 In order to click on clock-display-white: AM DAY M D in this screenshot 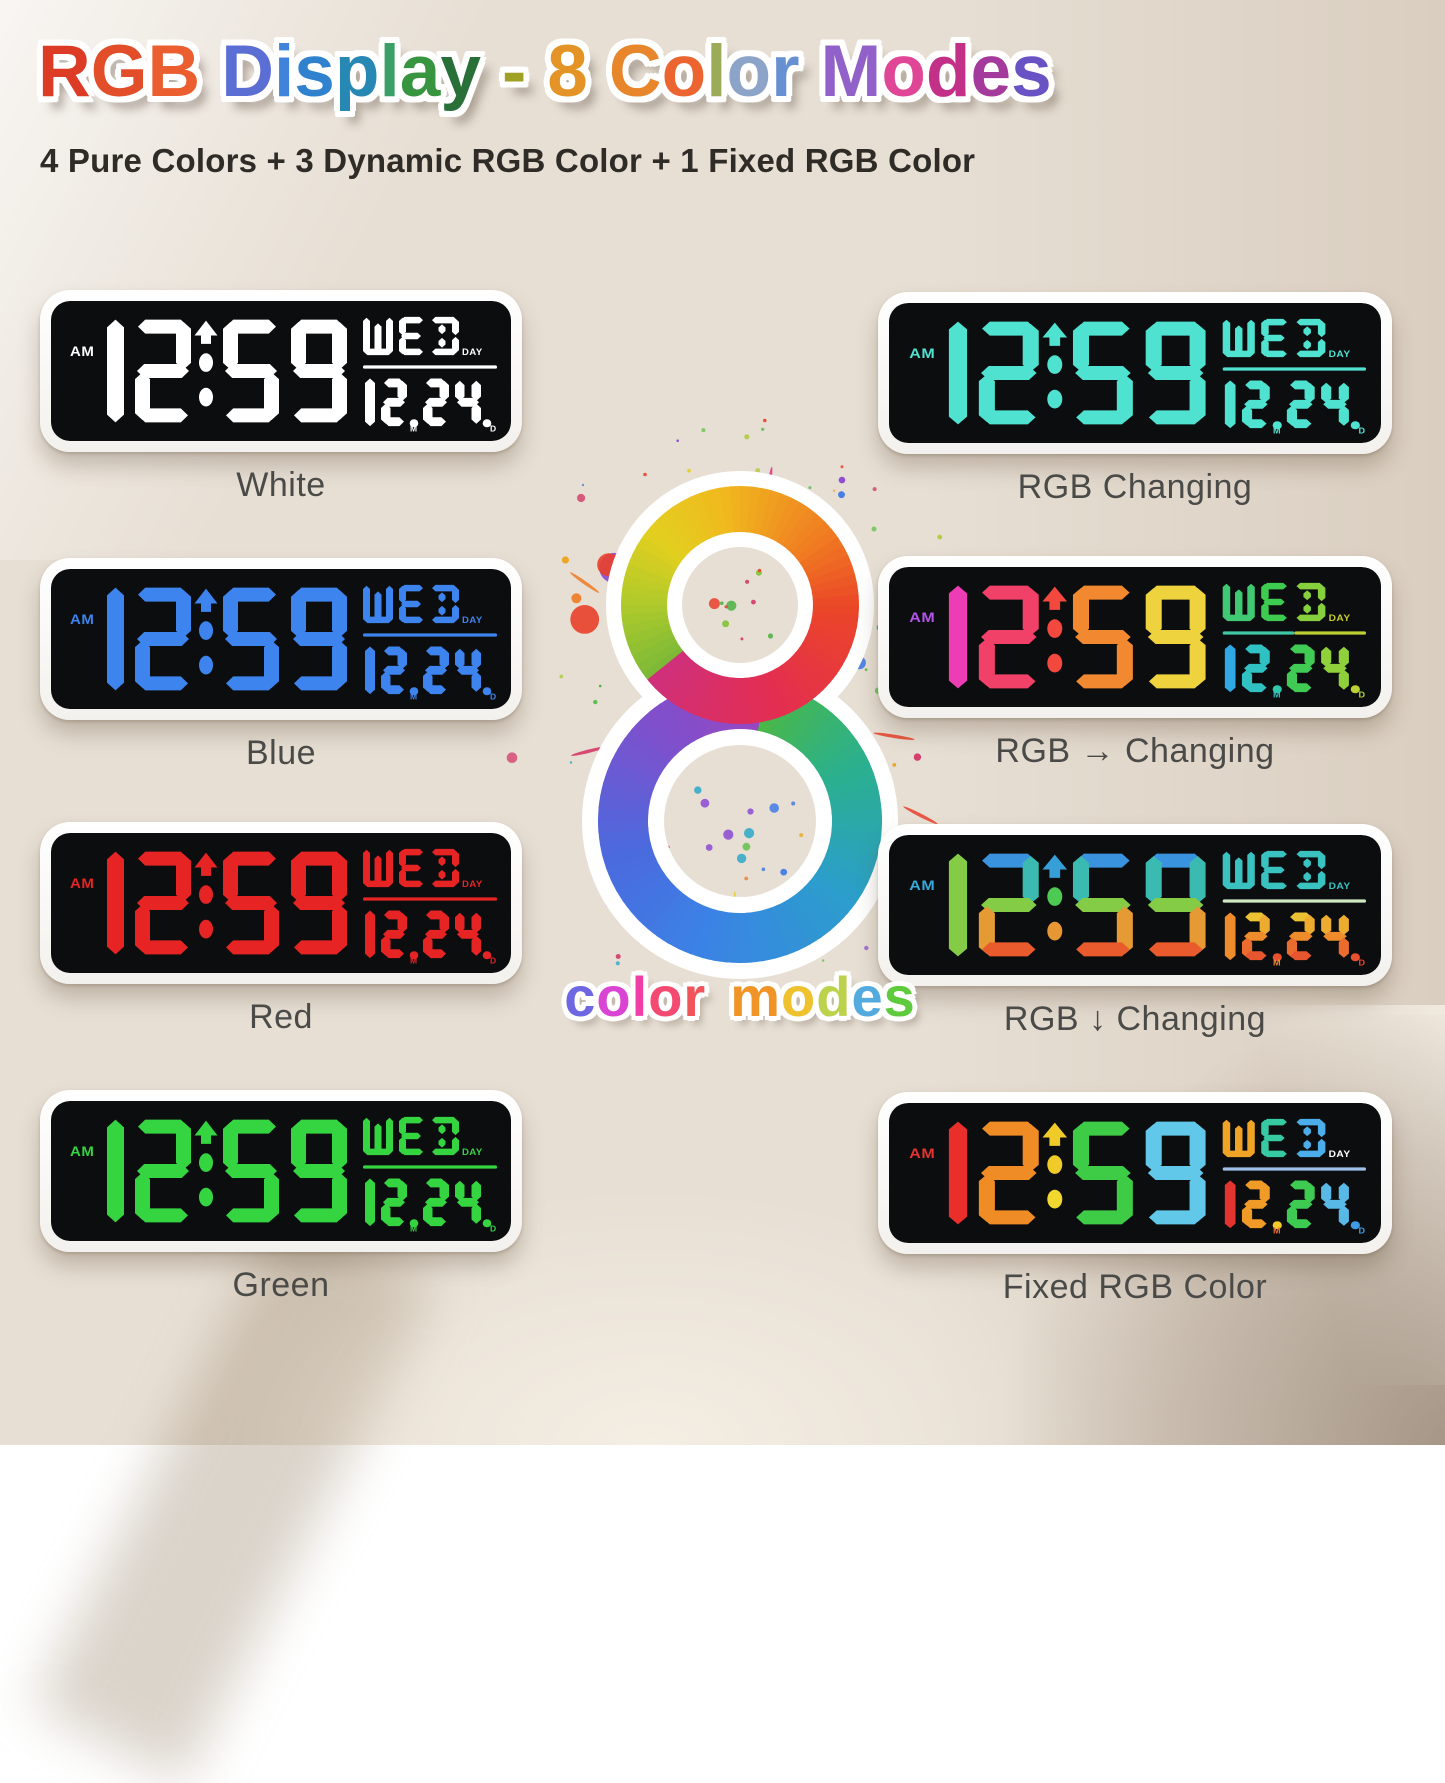, I will do `click(281, 371)`.